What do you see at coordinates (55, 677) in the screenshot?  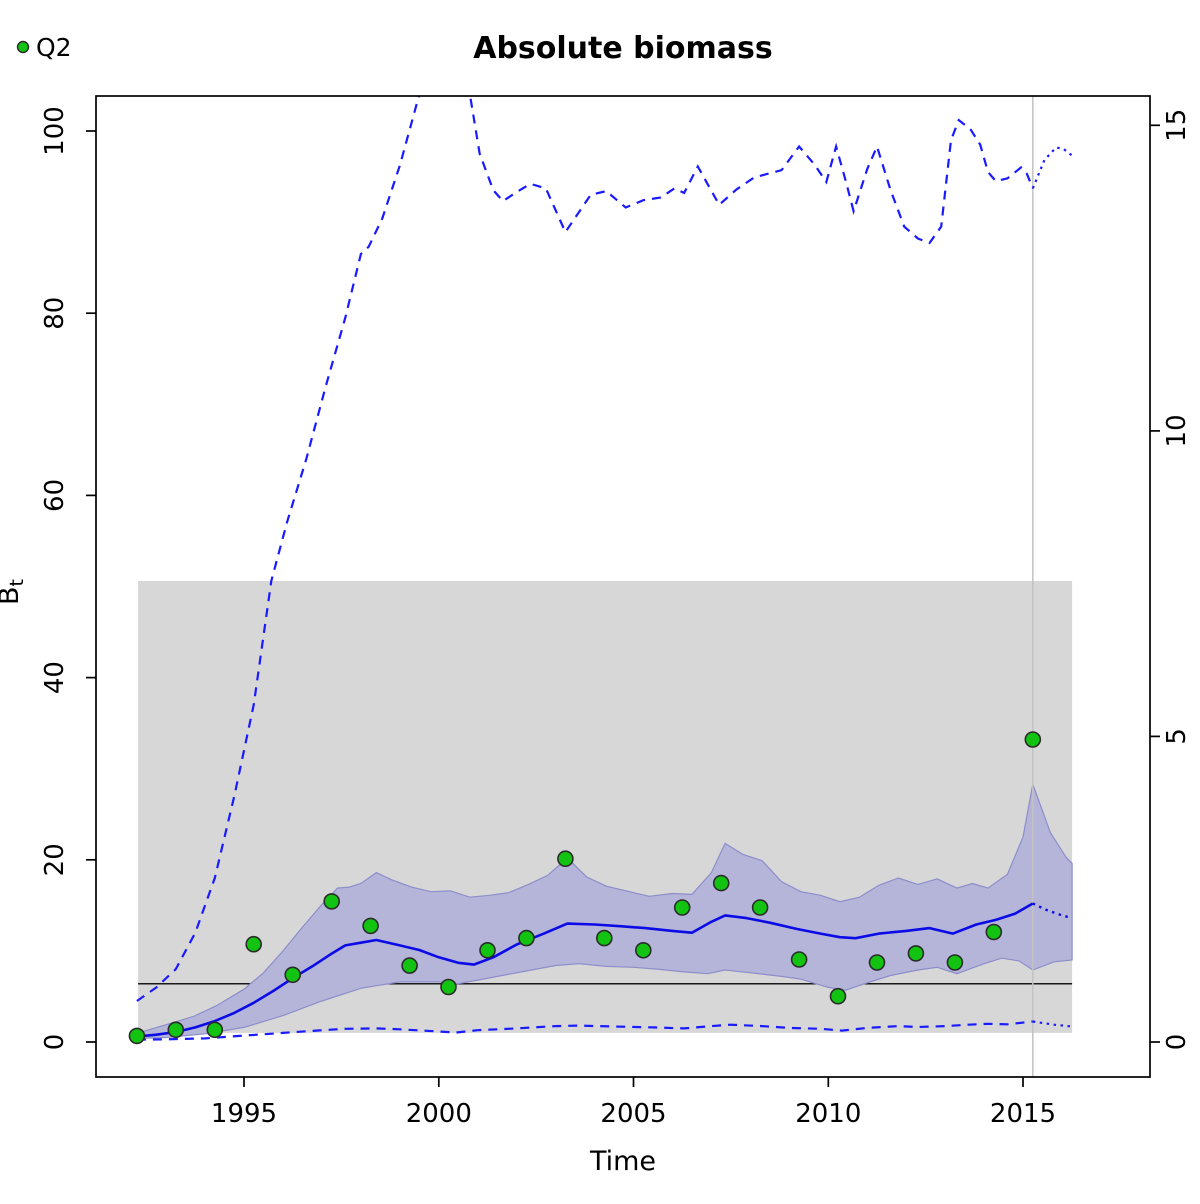 I see `y-left-tick-label: 40` at bounding box center [55, 677].